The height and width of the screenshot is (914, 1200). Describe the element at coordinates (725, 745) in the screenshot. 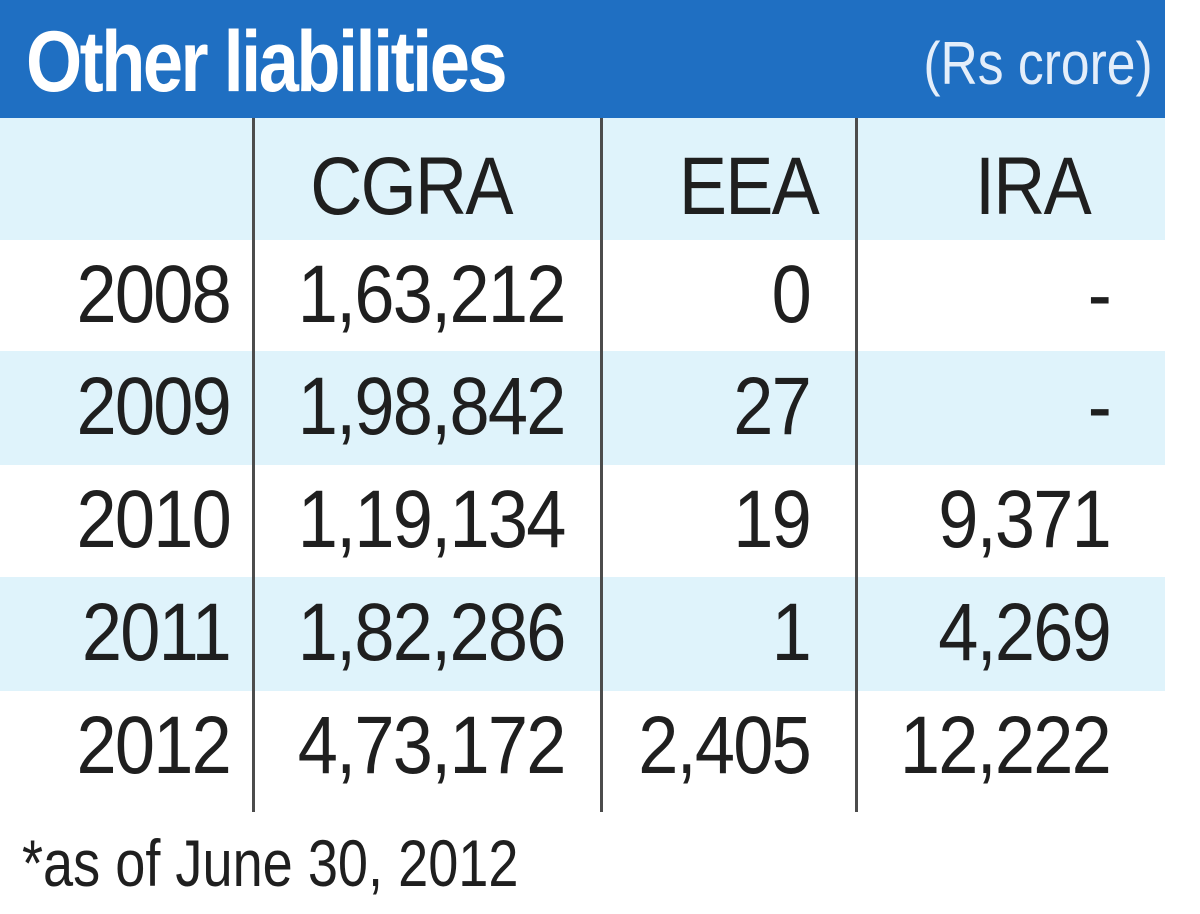

I see `table-cell: 2,405` at that location.